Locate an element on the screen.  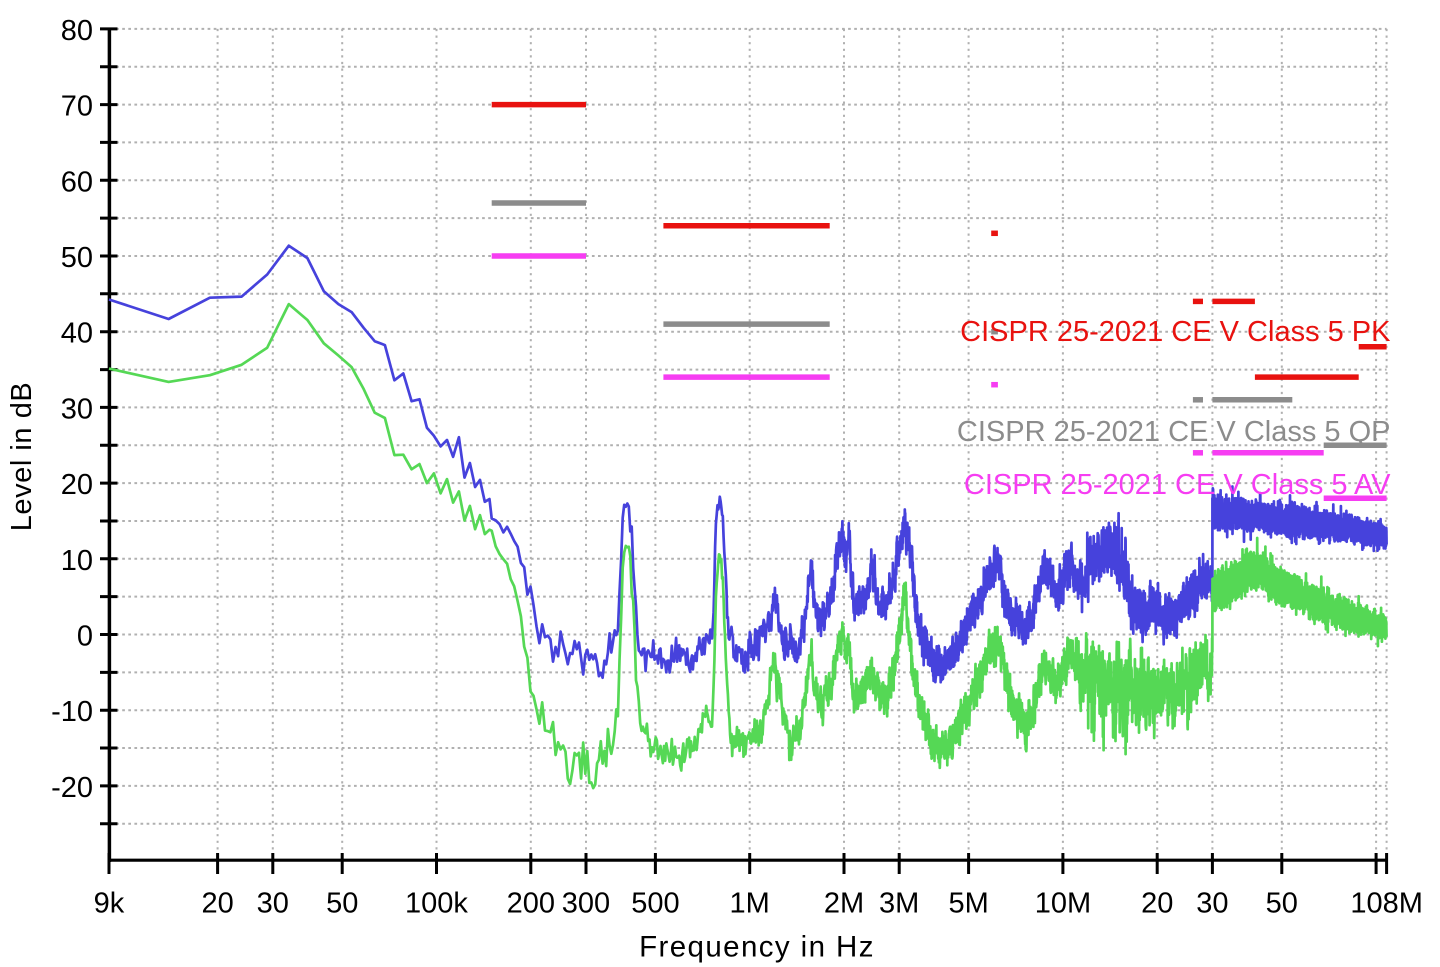
svg-text: 500 is located at coordinates (655, 904).